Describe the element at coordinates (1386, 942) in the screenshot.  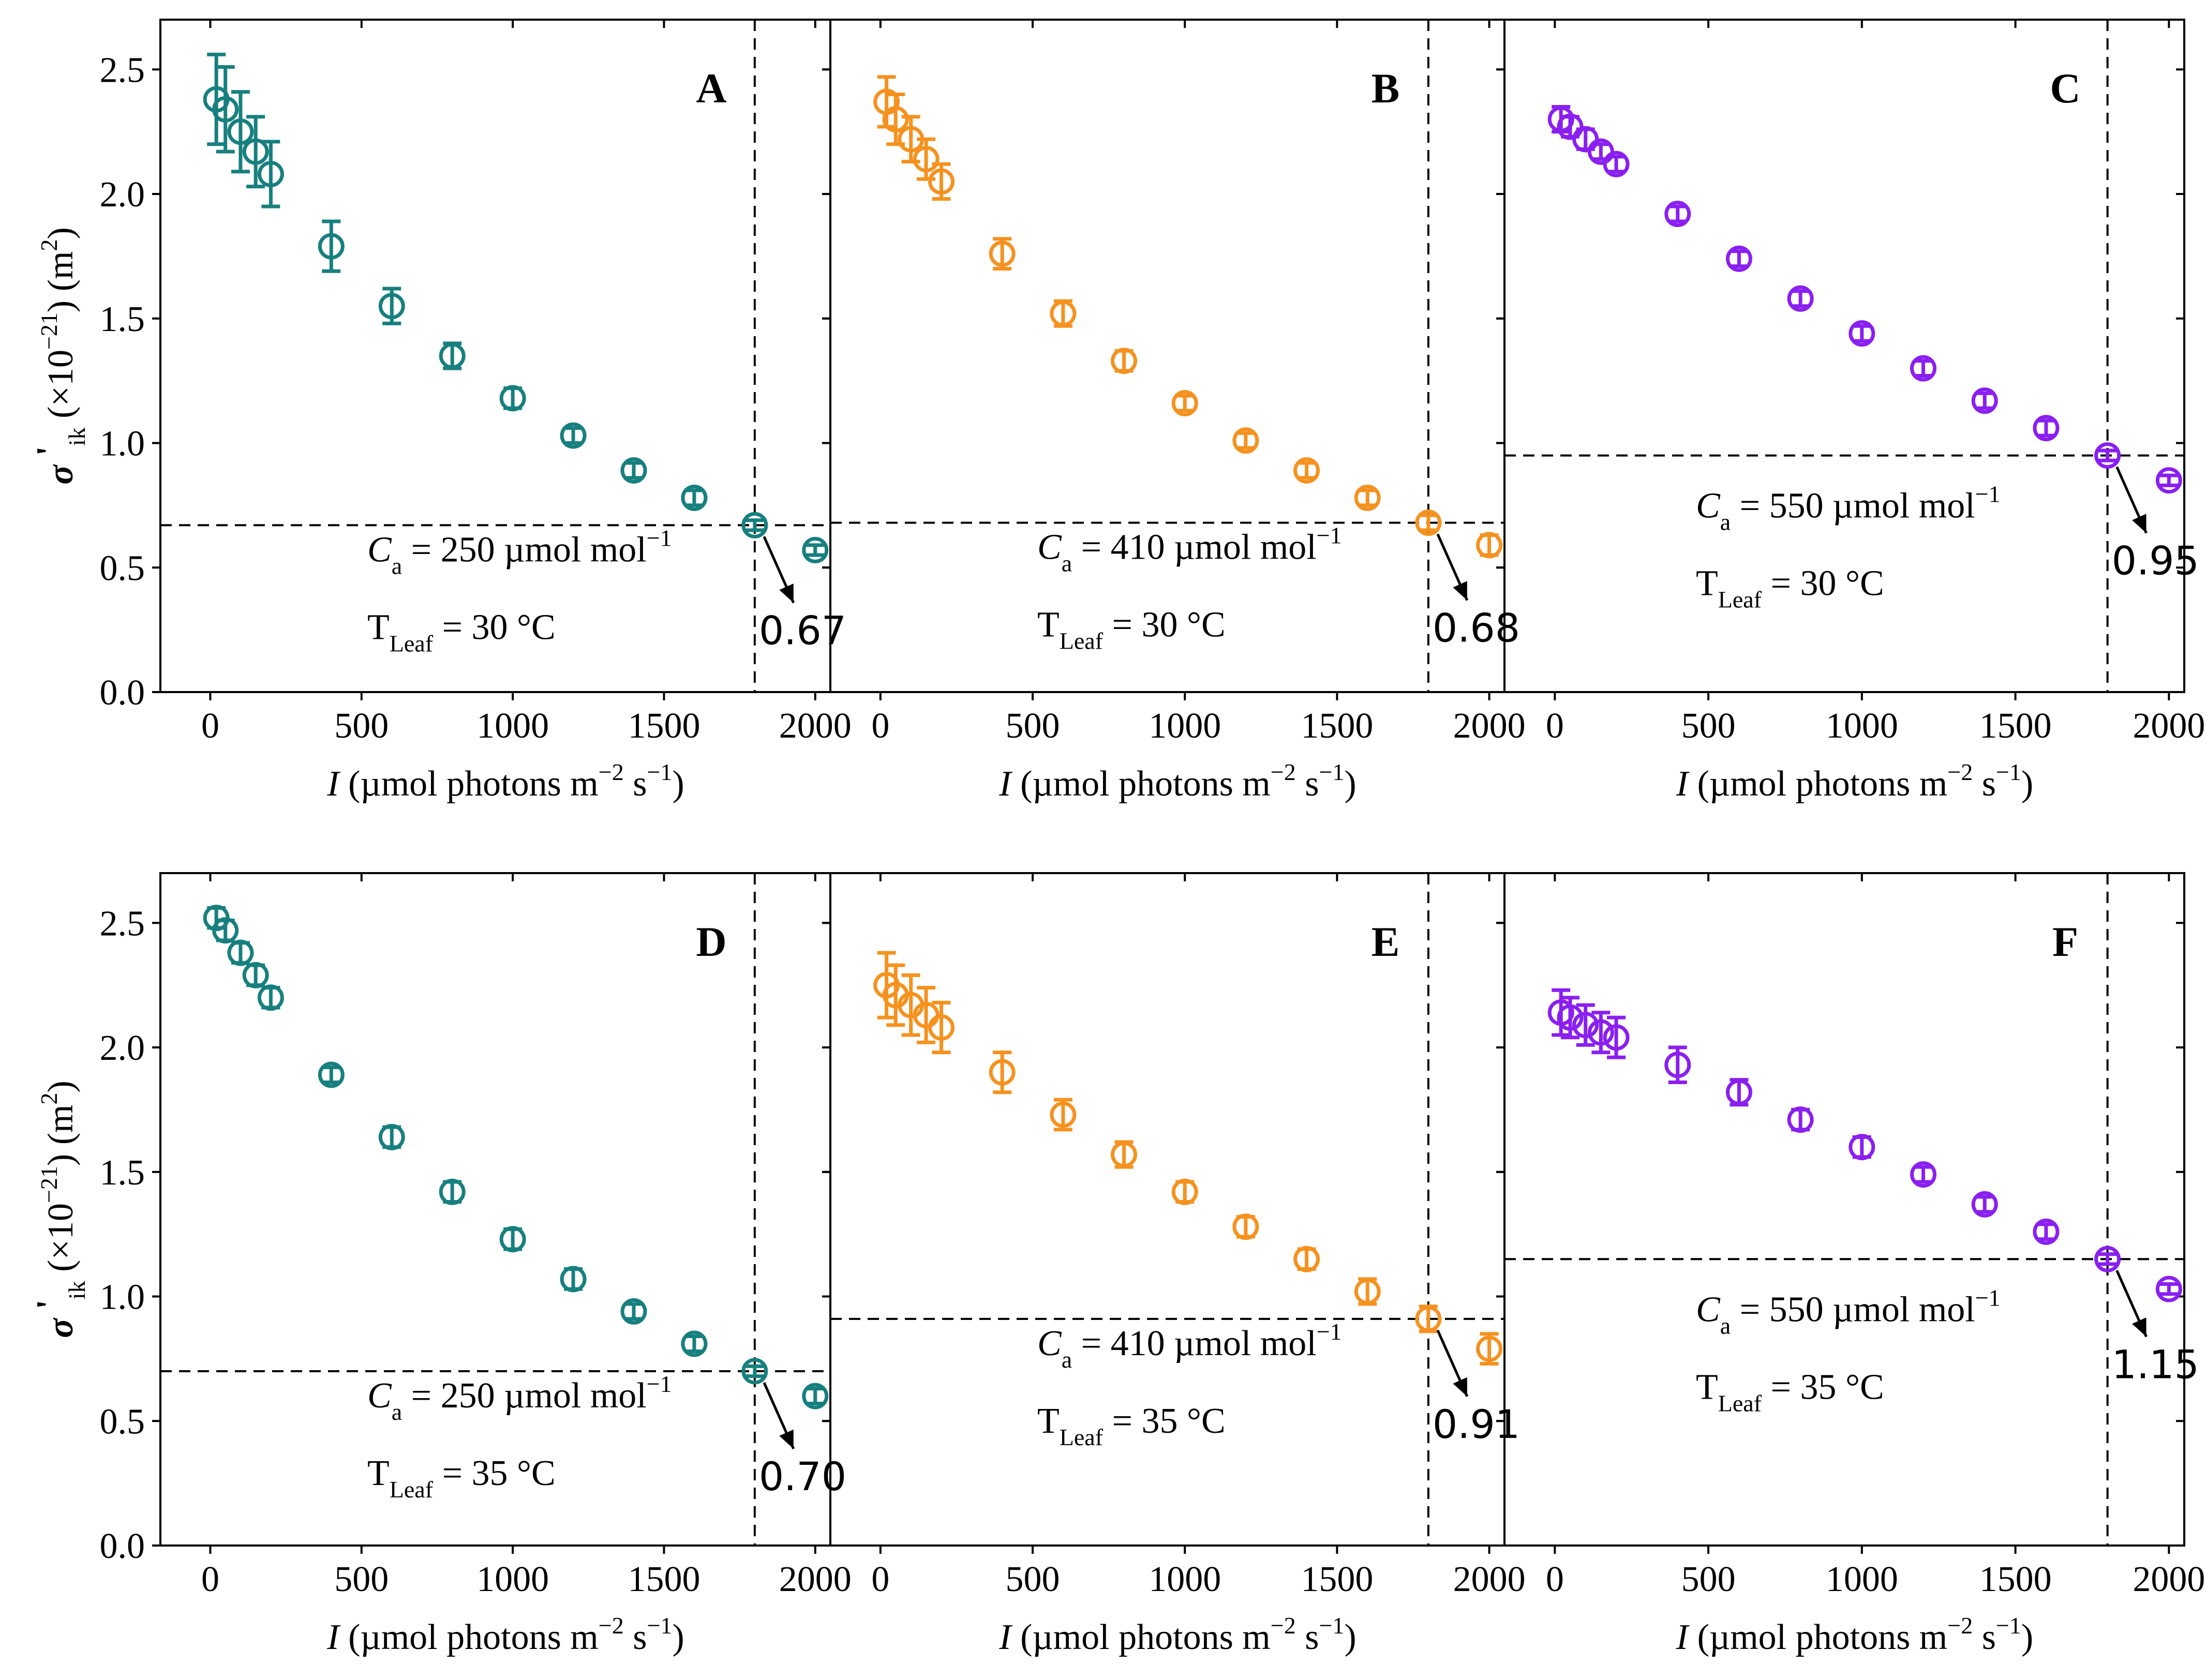
I see `panel-label: E` at that location.